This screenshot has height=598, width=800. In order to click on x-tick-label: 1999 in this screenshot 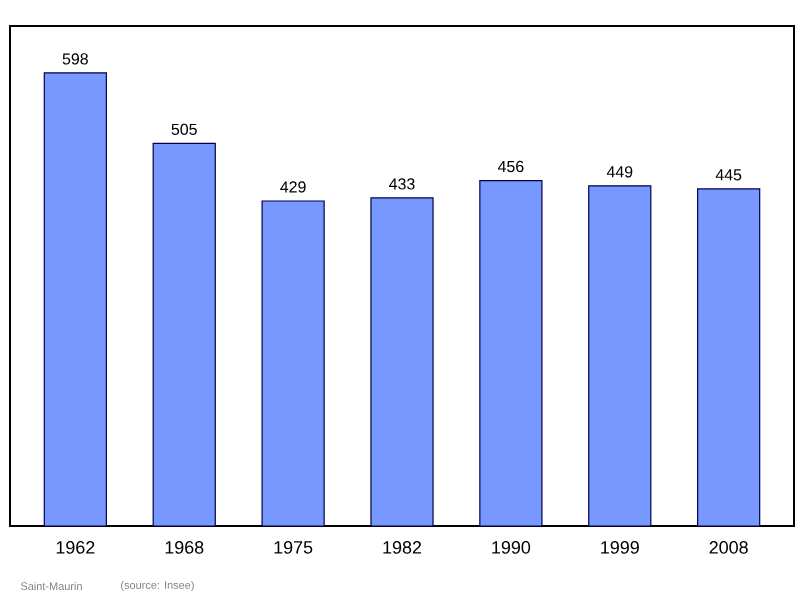, I will do `click(620, 547)`.